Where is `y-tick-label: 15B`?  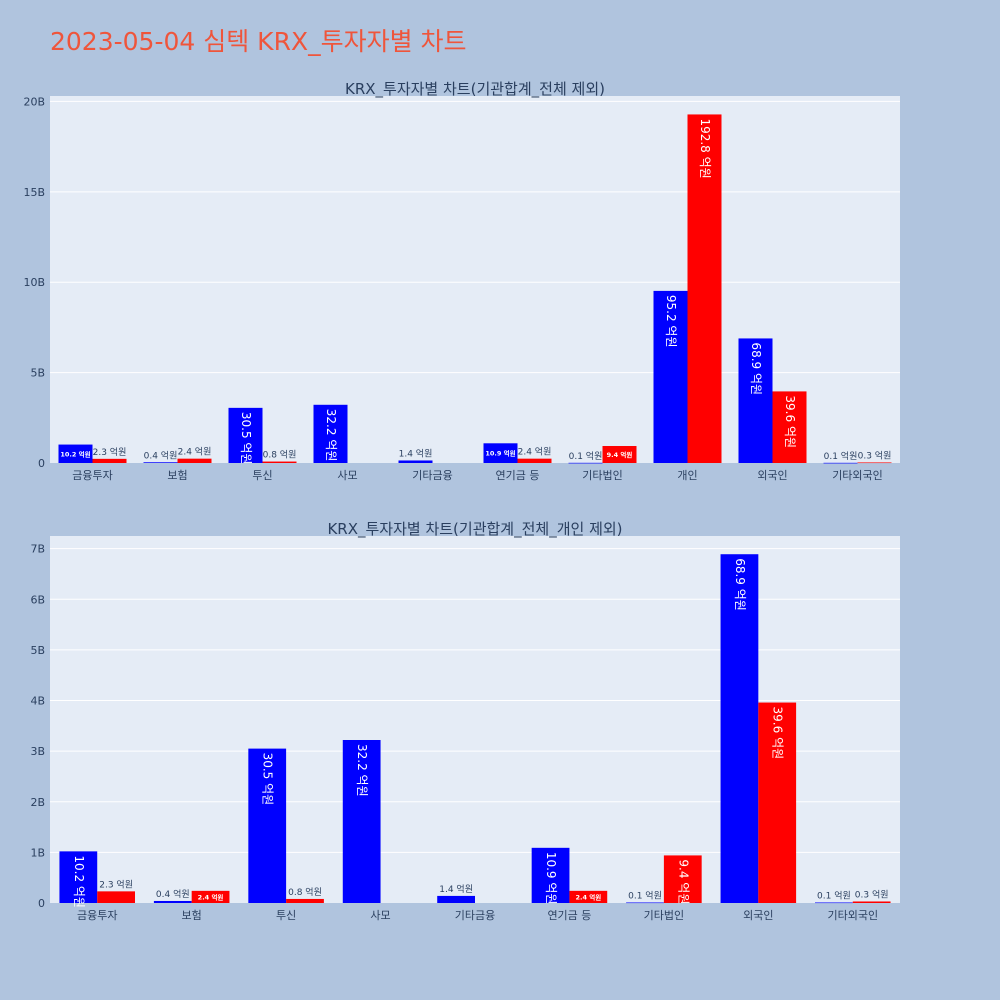 y-tick-label: 15B is located at coordinates (34, 192).